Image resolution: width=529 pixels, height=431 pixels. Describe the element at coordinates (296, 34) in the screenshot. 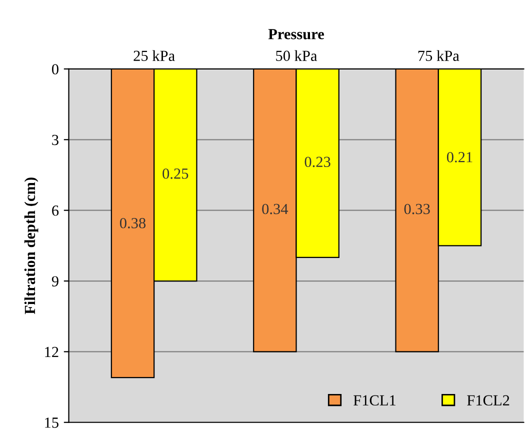

I see `x-axis-title: Pressure` at that location.